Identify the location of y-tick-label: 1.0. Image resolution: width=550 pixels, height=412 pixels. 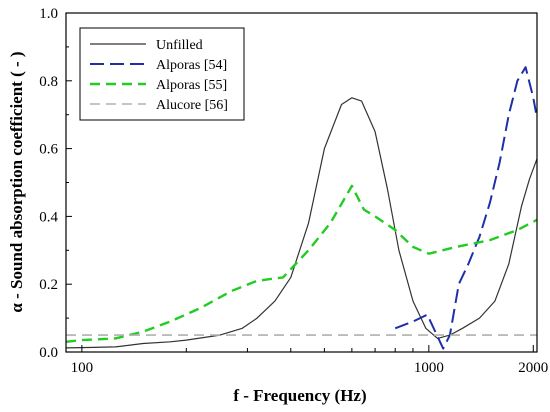
(48, 14).